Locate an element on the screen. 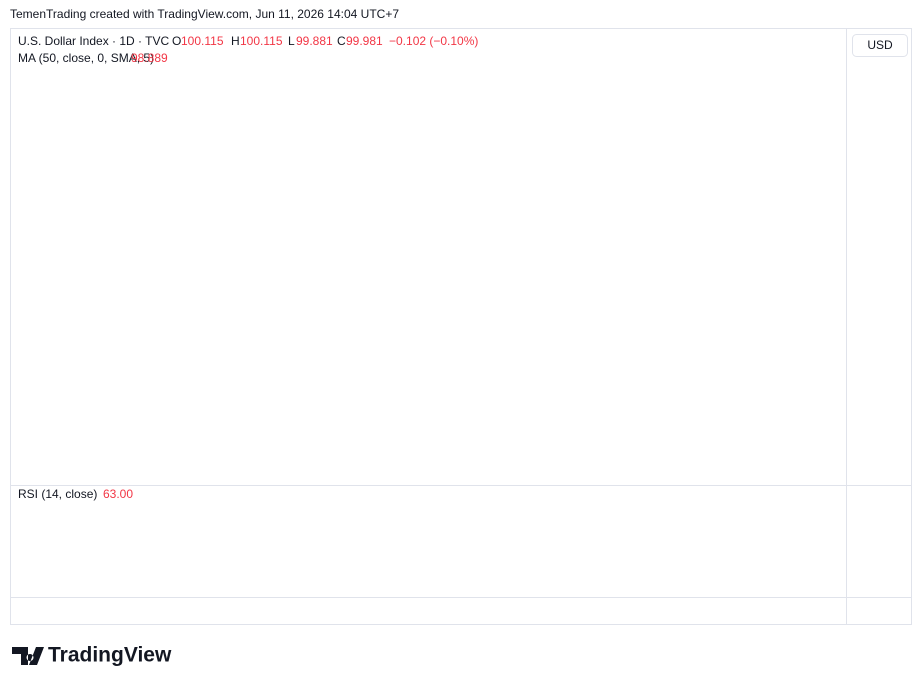 Image resolution: width=923 pixels, height=685 pixels. currency-button is located at coordinates (880, 45).